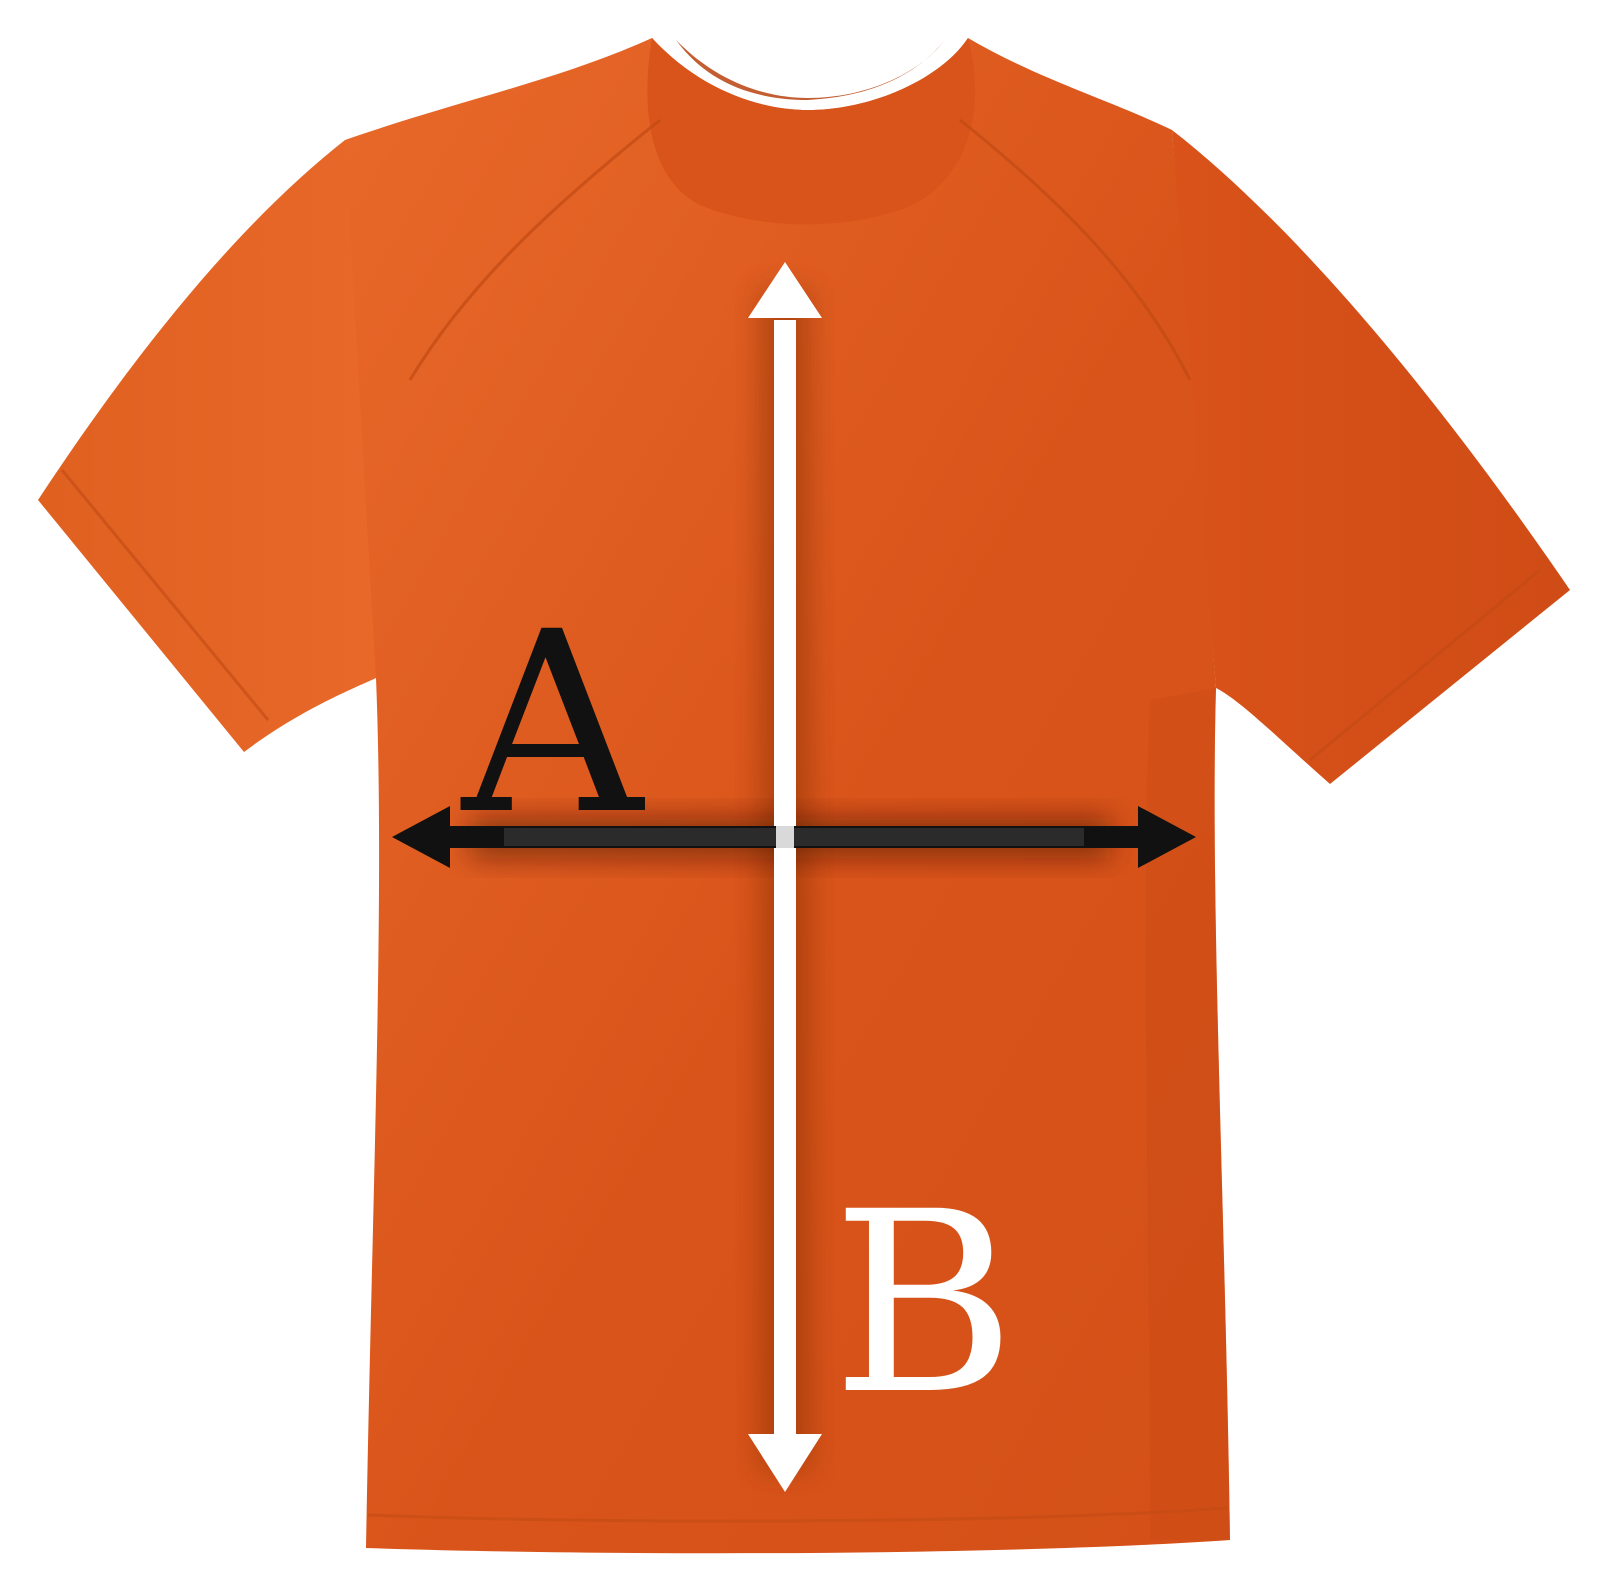 The height and width of the screenshot is (1571, 1600). I want to click on left-sleeve-hem, so click(165, 595).